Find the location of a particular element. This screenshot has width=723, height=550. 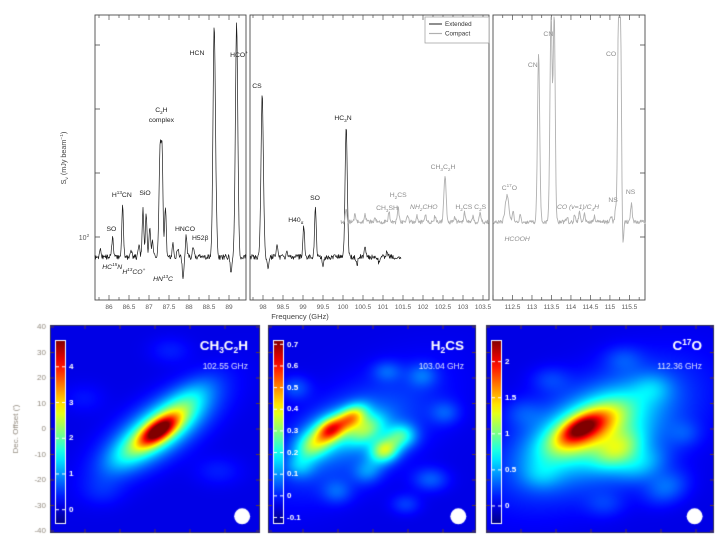

x-tick-label: 115 is located at coordinates (610, 307).